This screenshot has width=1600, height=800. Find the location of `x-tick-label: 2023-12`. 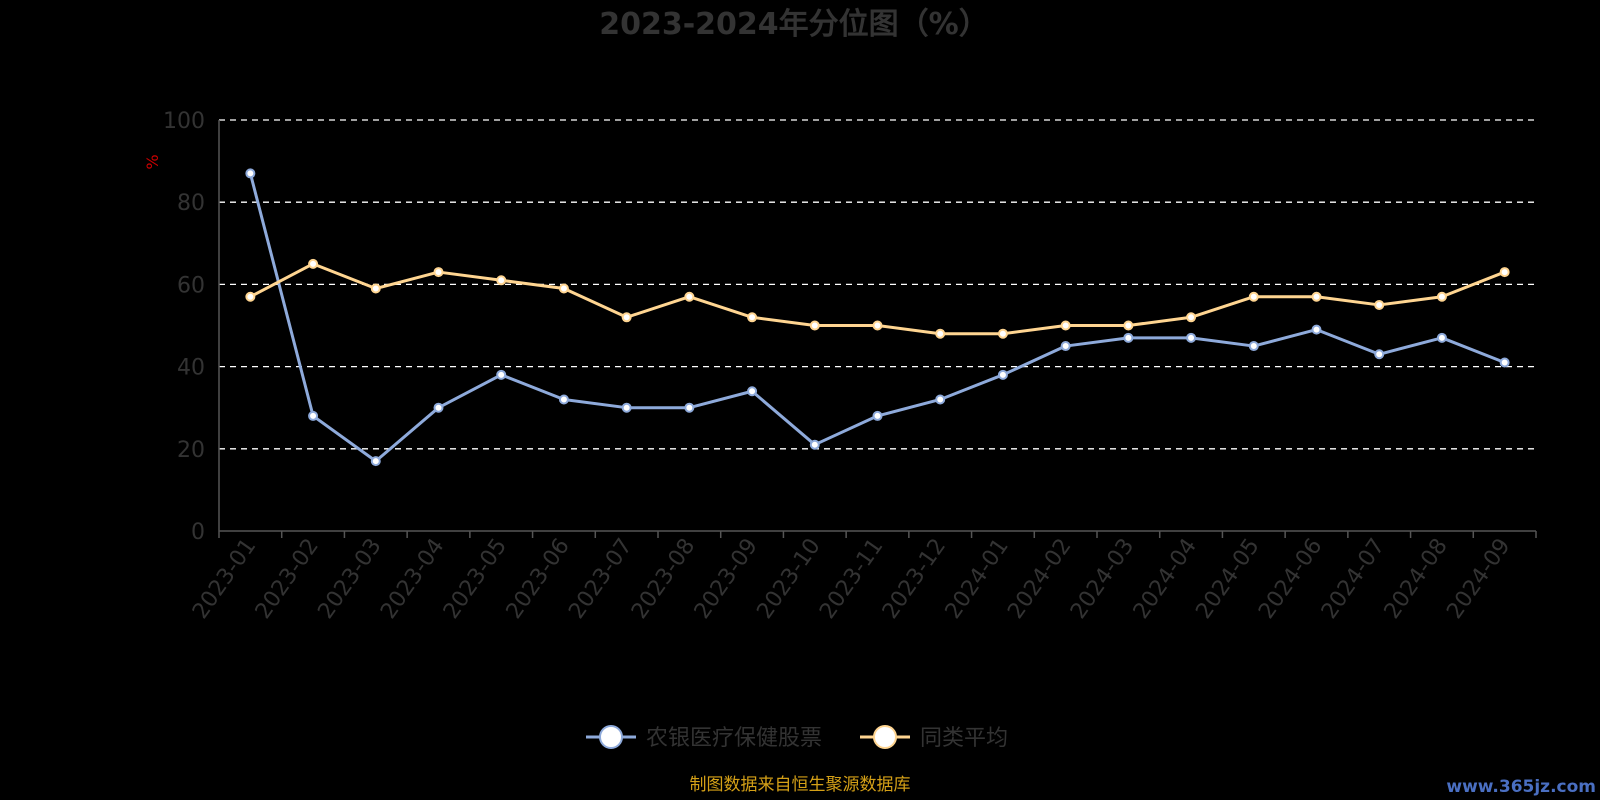

x-tick-label: 2023-12 is located at coordinates (914, 579).